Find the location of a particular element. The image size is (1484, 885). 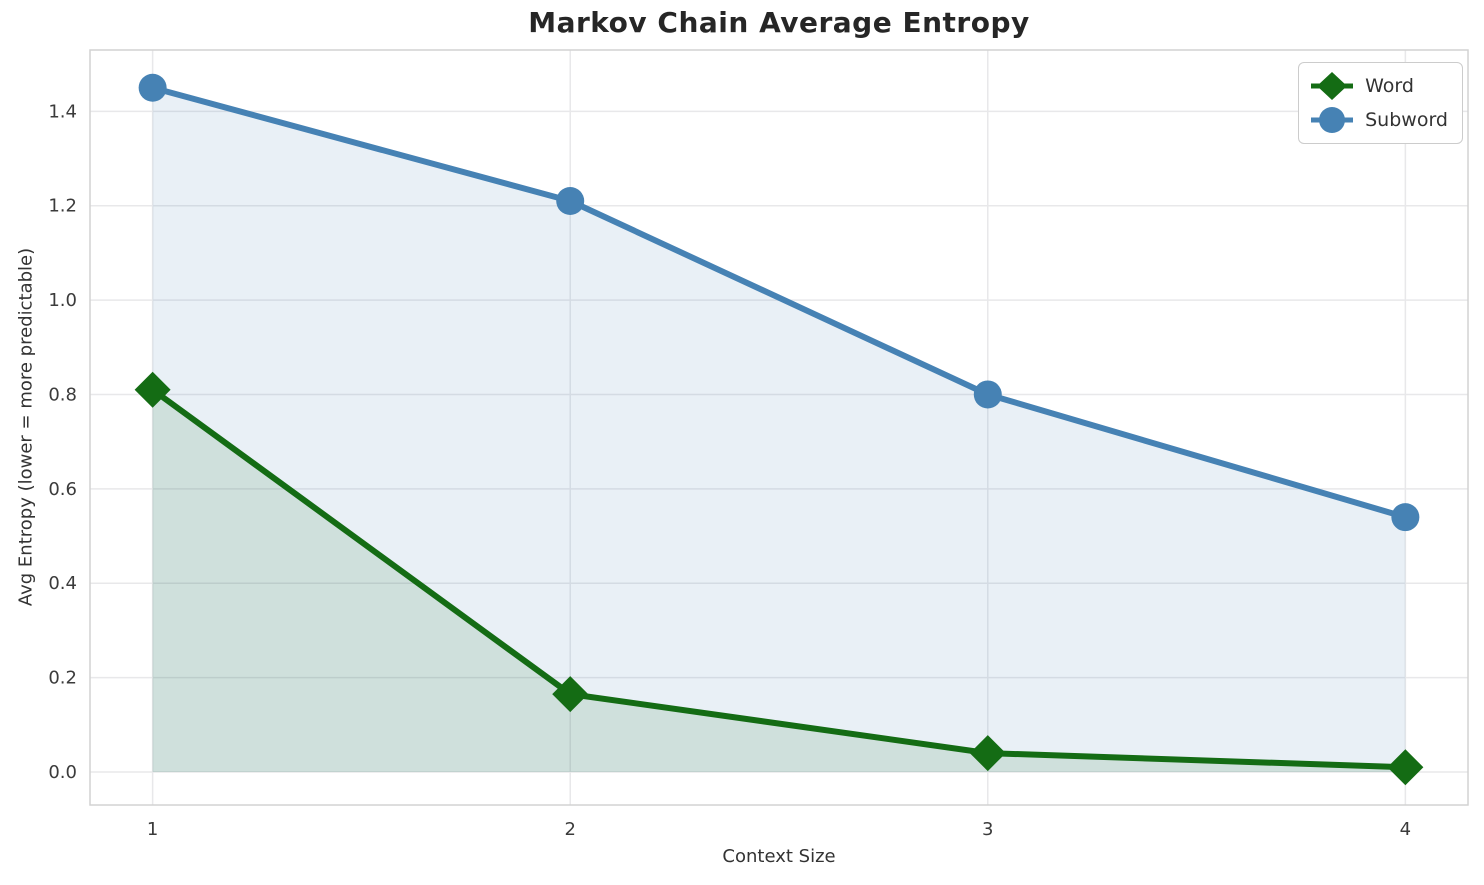

subword-circle-icon is located at coordinates (1332, 120).